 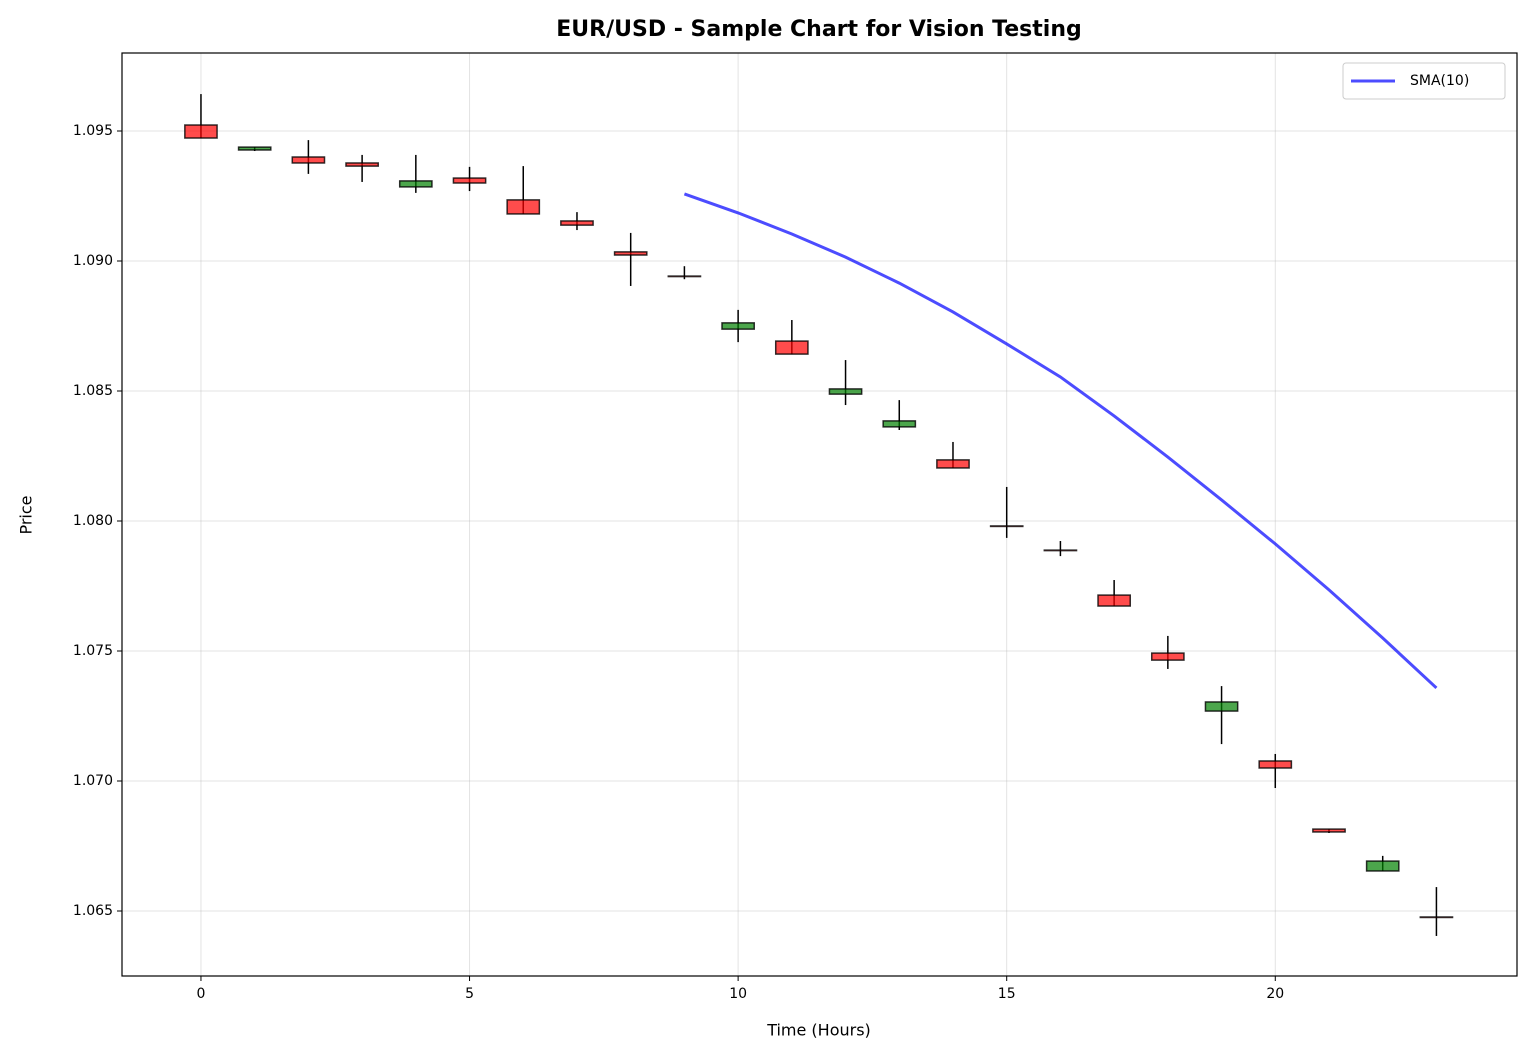 What do you see at coordinates (93, 391) in the screenshot?
I see `y-tick-label: 1.085` at bounding box center [93, 391].